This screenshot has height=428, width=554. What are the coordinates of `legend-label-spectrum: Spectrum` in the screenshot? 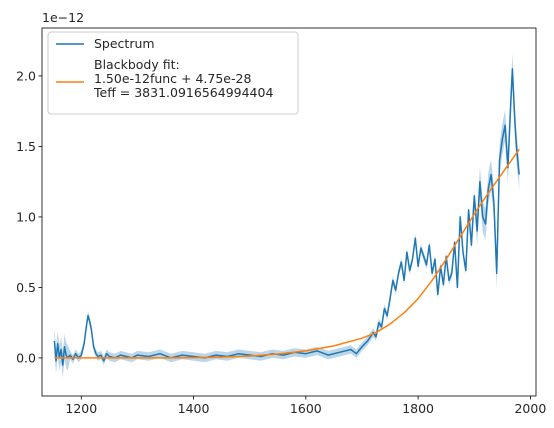 It's located at (124, 43).